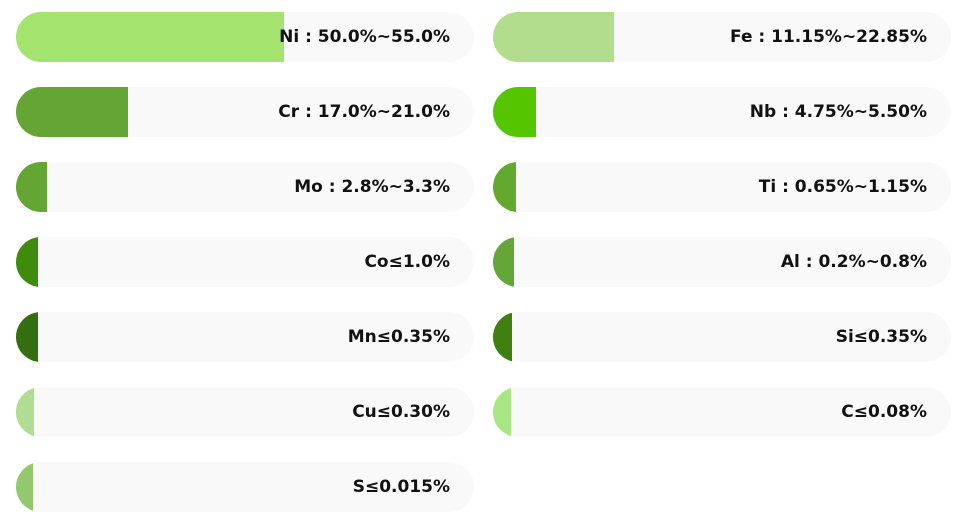  Describe the element at coordinates (884, 412) in the screenshot. I see `bar-label: C≤0.08%` at that location.